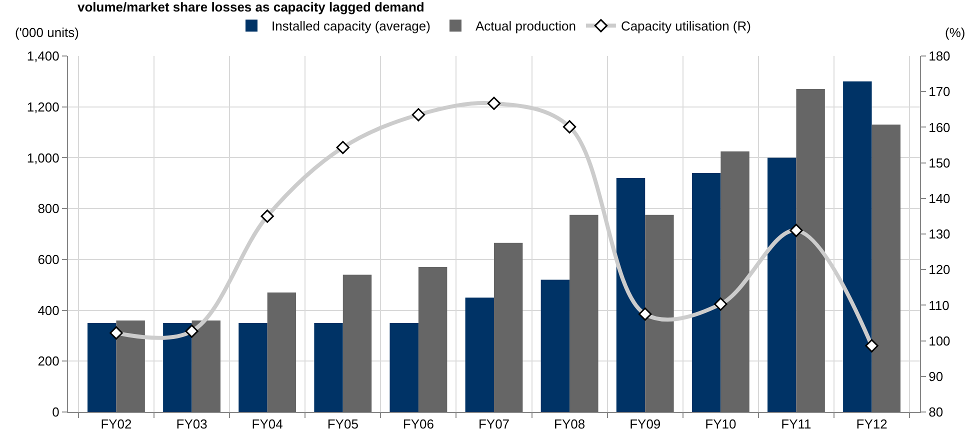 The width and height of the screenshot is (969, 446). Describe the element at coordinates (872, 424) in the screenshot. I see `x-tick-label: FY12` at that location.